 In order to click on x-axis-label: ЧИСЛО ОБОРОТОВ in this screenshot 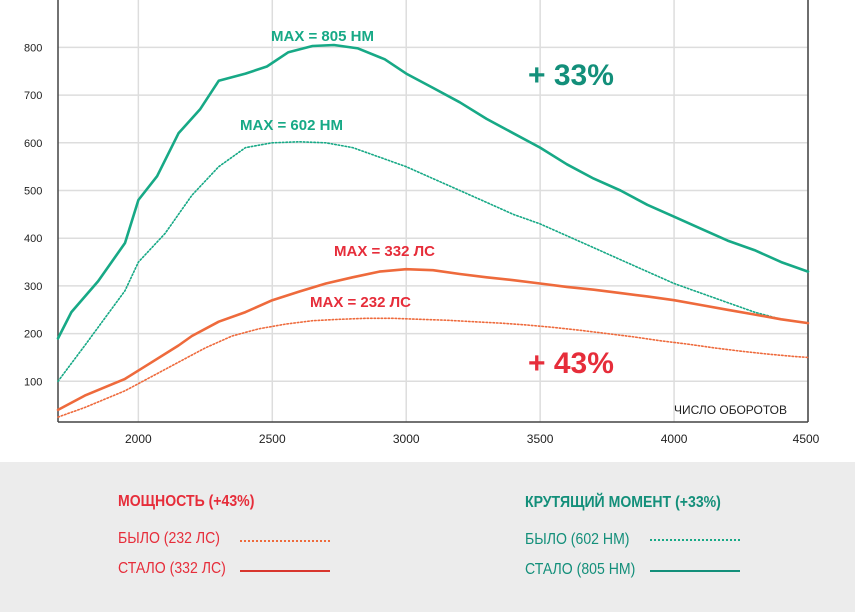, I will do `click(730, 410)`.